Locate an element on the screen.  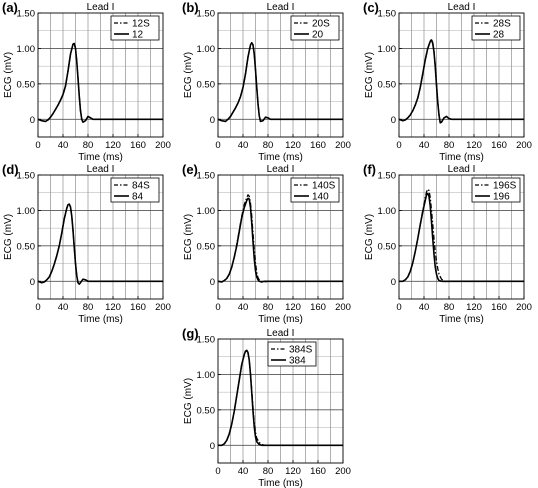
legend-entry: 12S is located at coordinates (141, 24).